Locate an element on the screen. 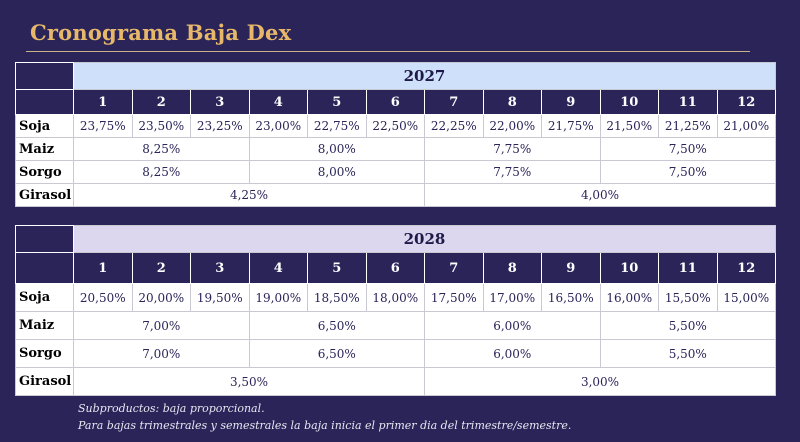 Image resolution: width=800 pixels, height=442 pixels. rate-cell: 15,50% is located at coordinates (688, 297).